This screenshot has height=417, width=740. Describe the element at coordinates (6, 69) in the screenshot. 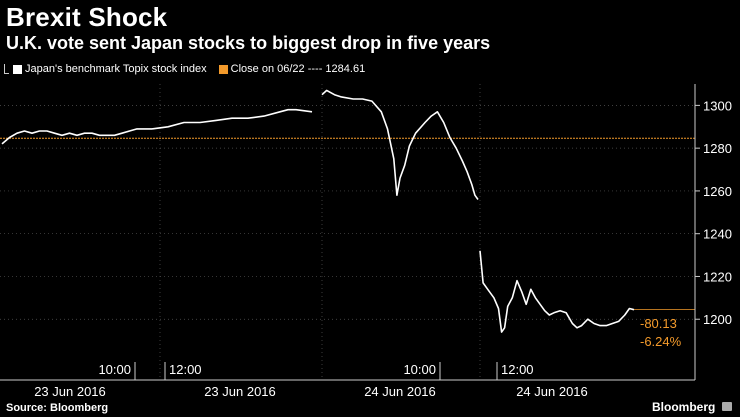

I see `legend-marker-icon` at that location.